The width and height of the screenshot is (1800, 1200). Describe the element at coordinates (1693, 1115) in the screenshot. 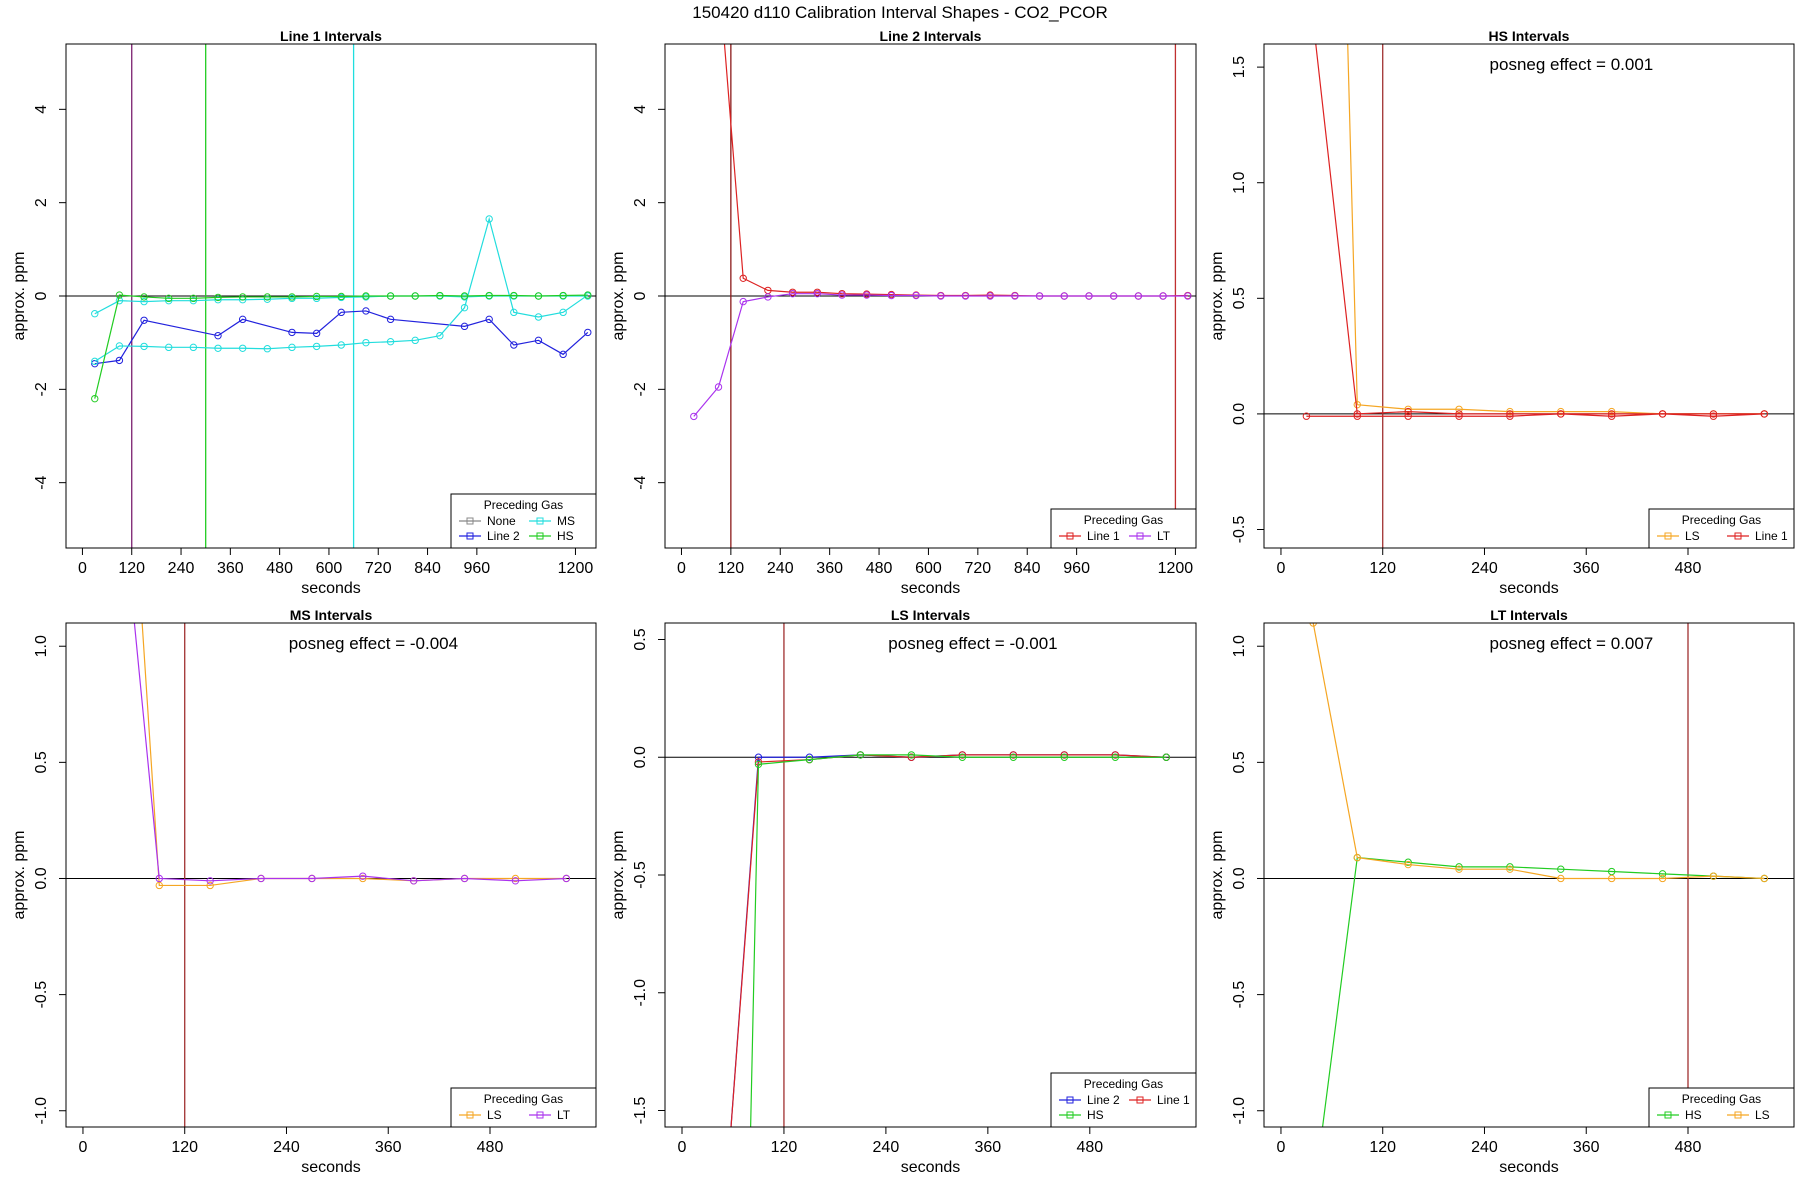

I see `legend-label: HS` at that location.